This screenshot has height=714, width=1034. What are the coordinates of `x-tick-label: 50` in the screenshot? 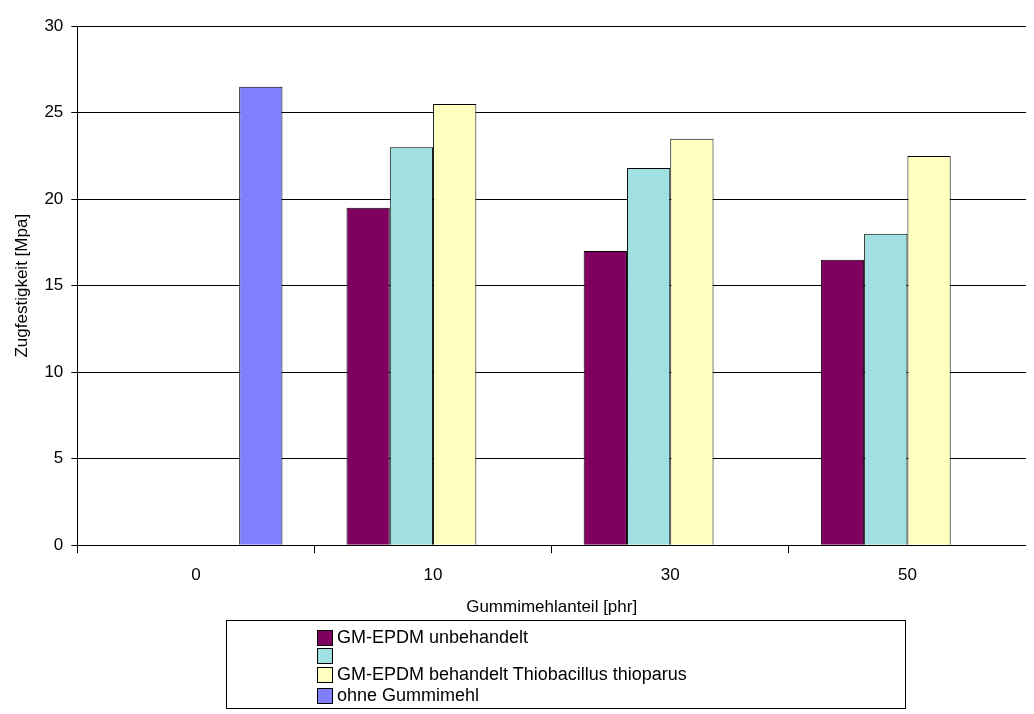 It's located at (907, 575).